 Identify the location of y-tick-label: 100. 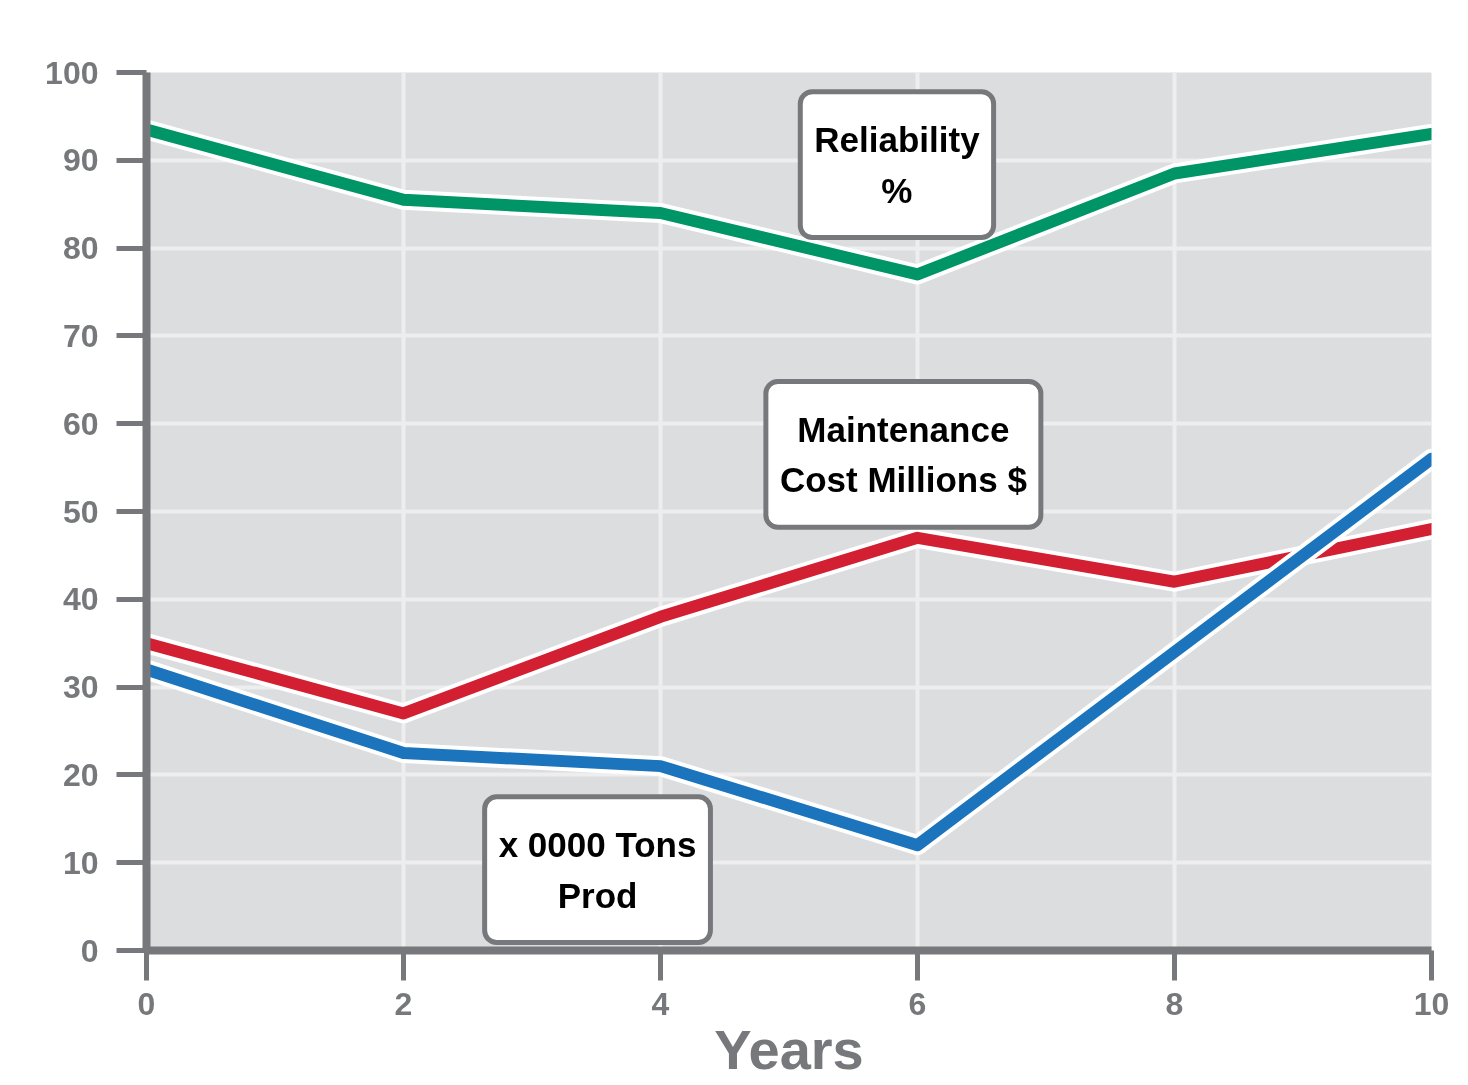
(72, 72).